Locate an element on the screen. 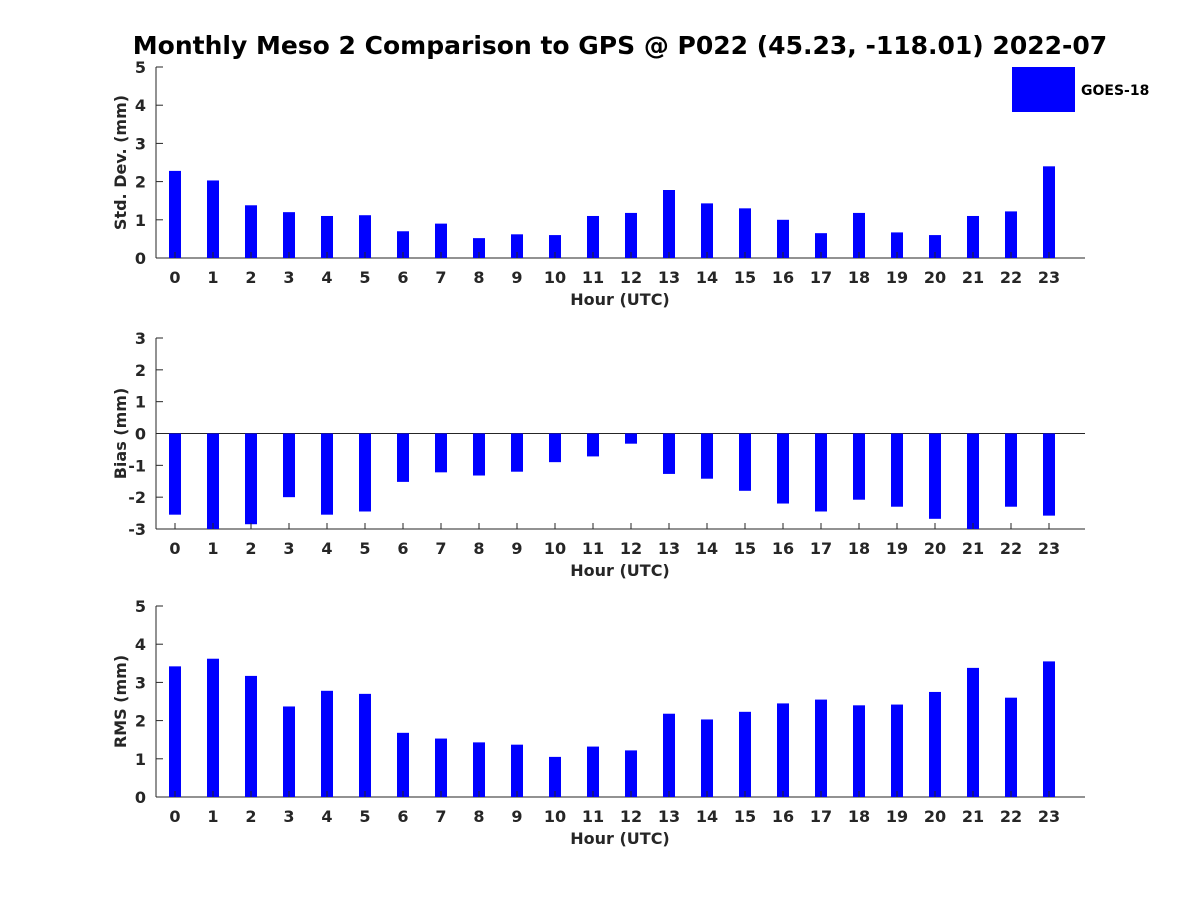  legend-swatch is located at coordinates (1043, 89).